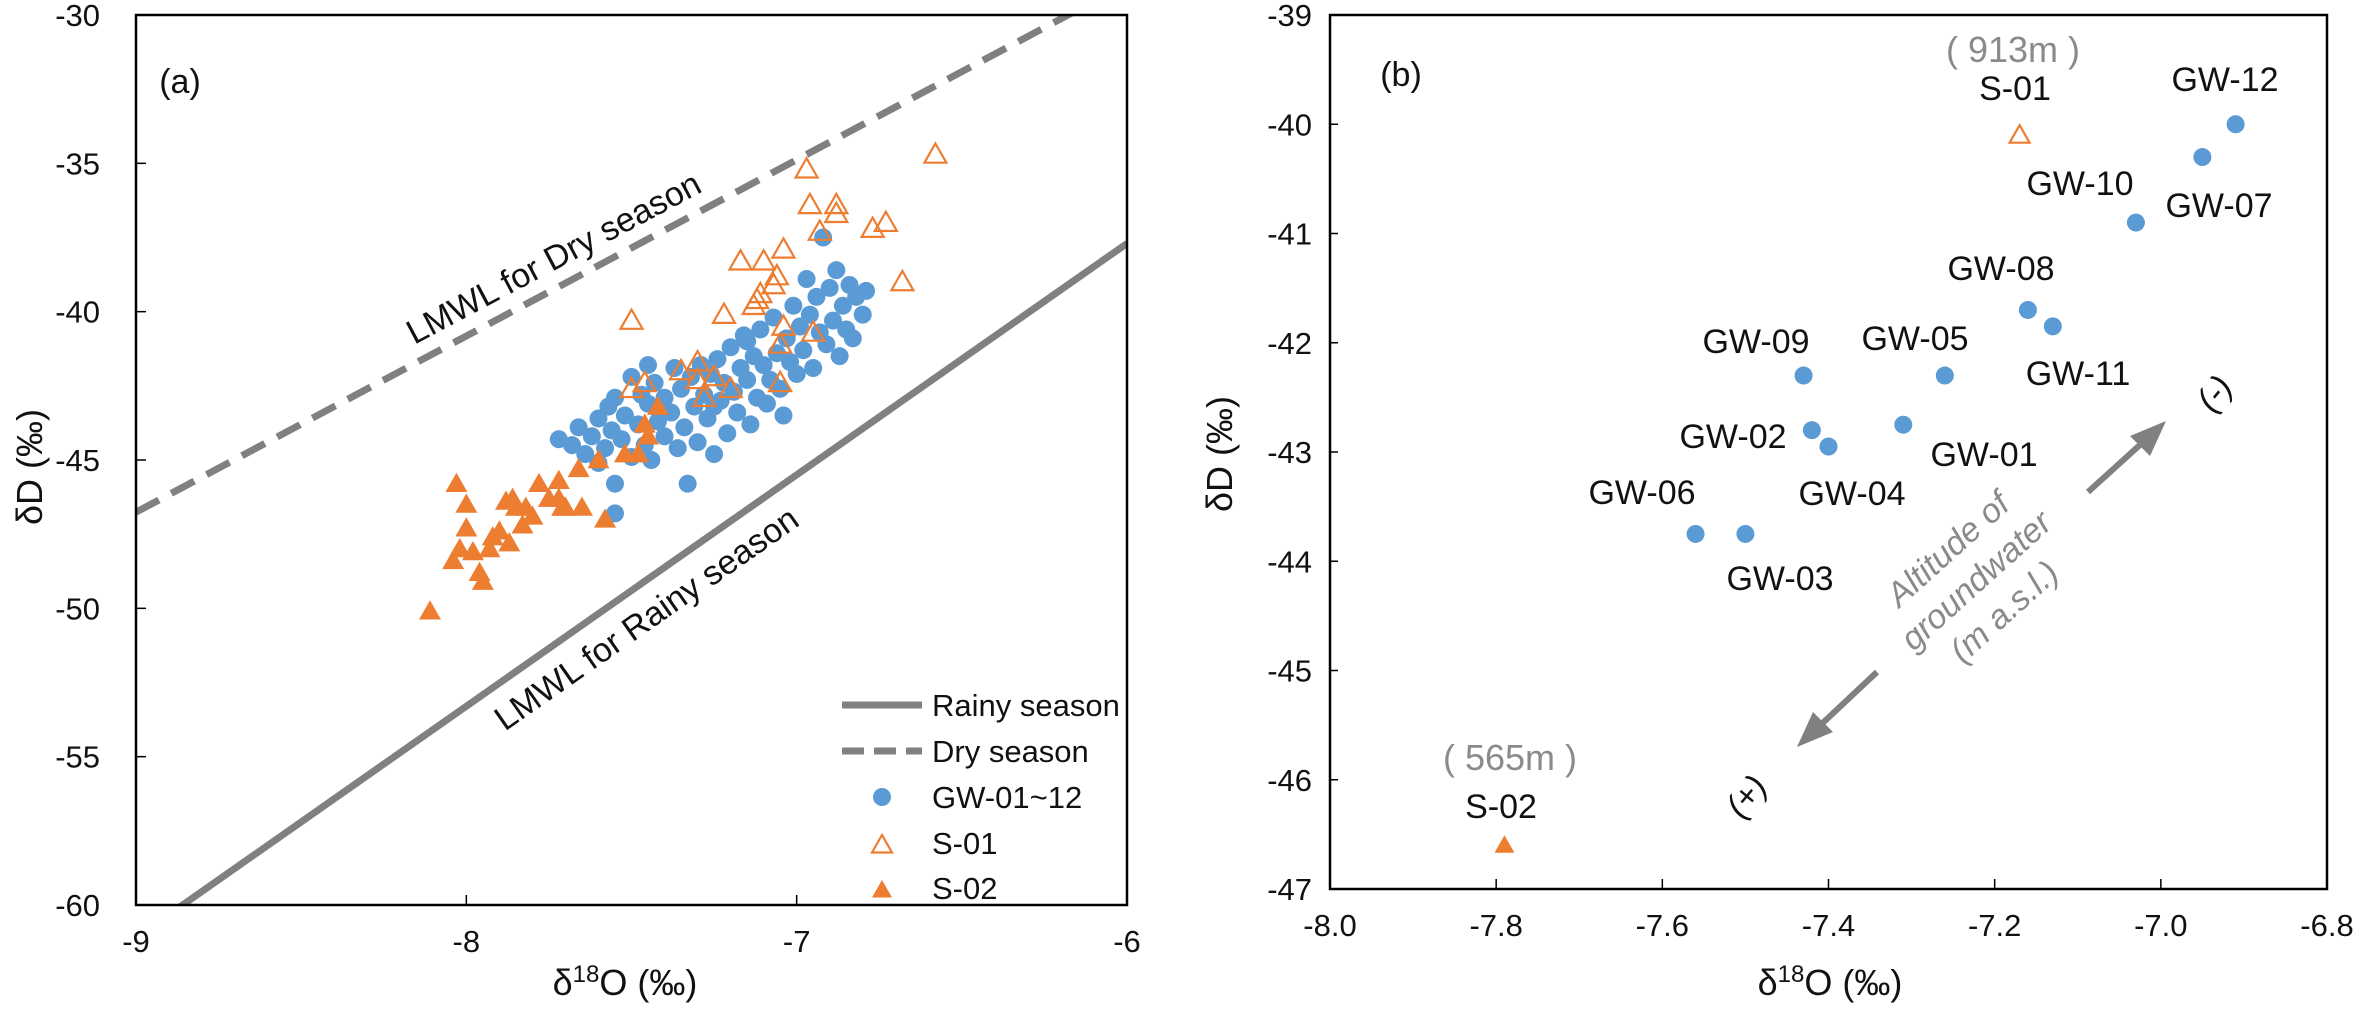 The width and height of the screenshot is (2362, 1031). What do you see at coordinates (2015, 89) in the screenshot?
I see `label-s-01: S-01` at bounding box center [2015, 89].